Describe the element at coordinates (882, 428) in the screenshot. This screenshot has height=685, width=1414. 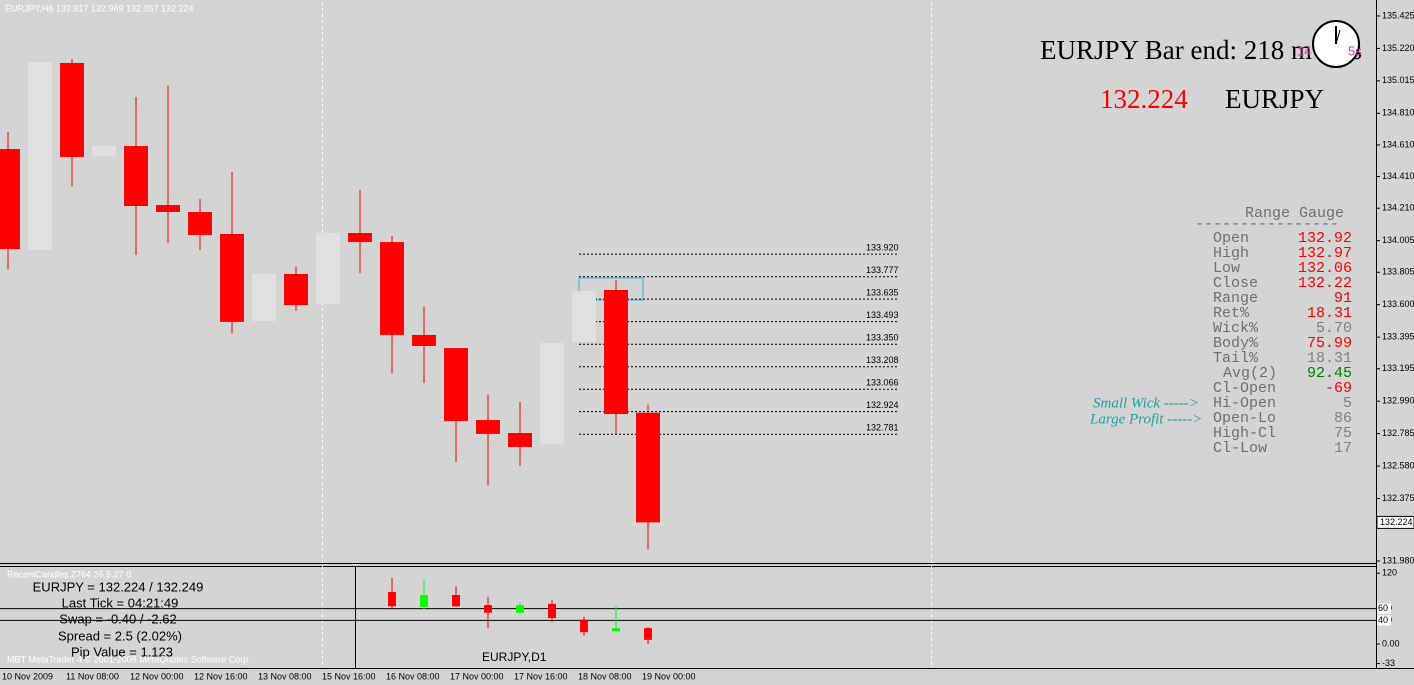
I see `level-label: 132.781` at that location.